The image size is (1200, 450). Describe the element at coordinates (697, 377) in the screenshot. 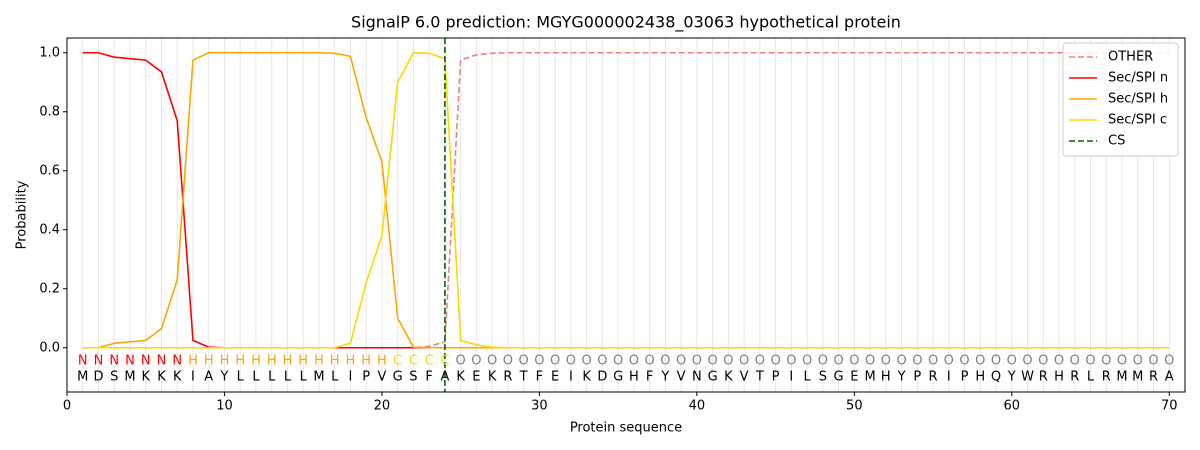

I see `residue: N` at that location.